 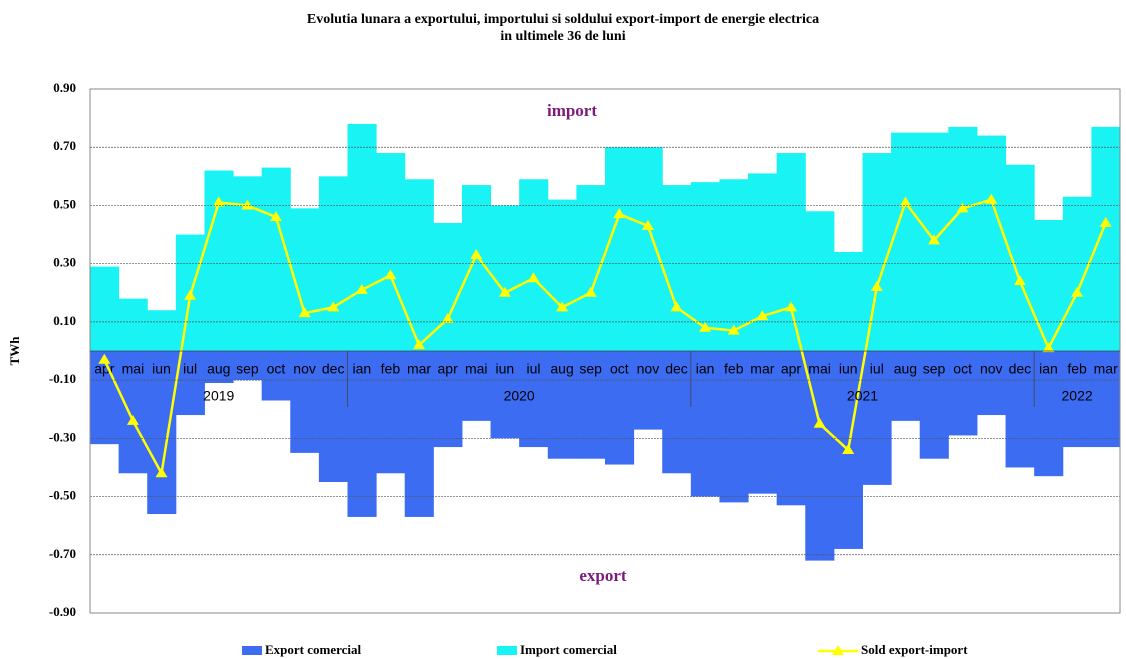 I want to click on x-tick-label: apr, so click(x=448, y=369).